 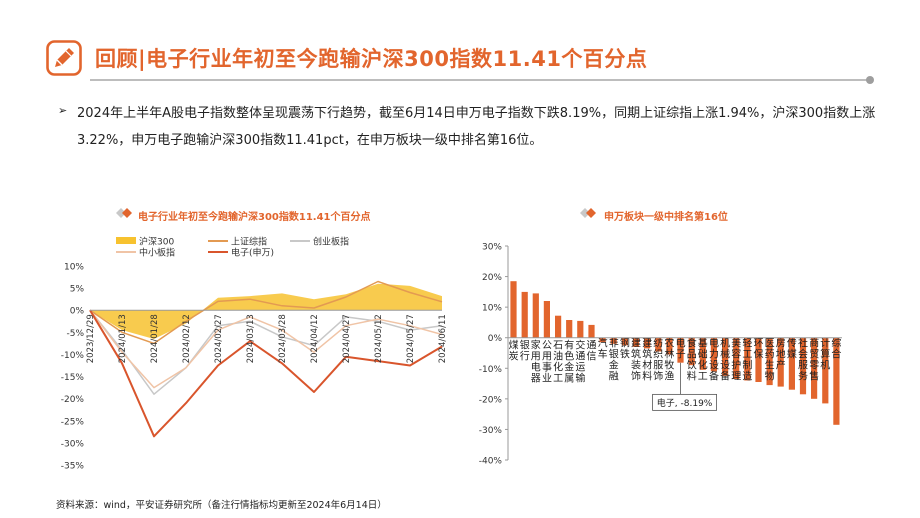 What do you see at coordinates (536, 362) in the screenshot?
I see `category-label-2: 家用电器` at bounding box center [536, 362].